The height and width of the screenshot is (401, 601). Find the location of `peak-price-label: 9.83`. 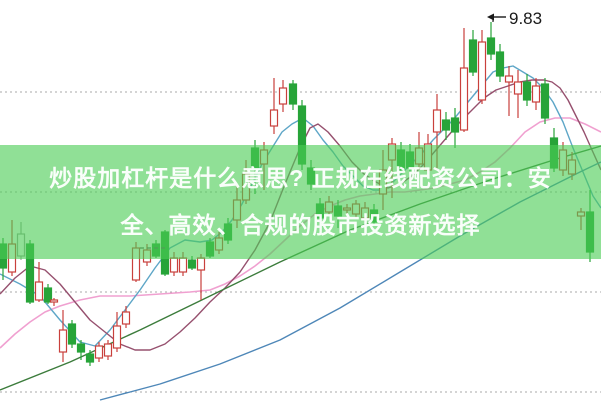

peak-price-label: 9.83 is located at coordinates (525, 18).